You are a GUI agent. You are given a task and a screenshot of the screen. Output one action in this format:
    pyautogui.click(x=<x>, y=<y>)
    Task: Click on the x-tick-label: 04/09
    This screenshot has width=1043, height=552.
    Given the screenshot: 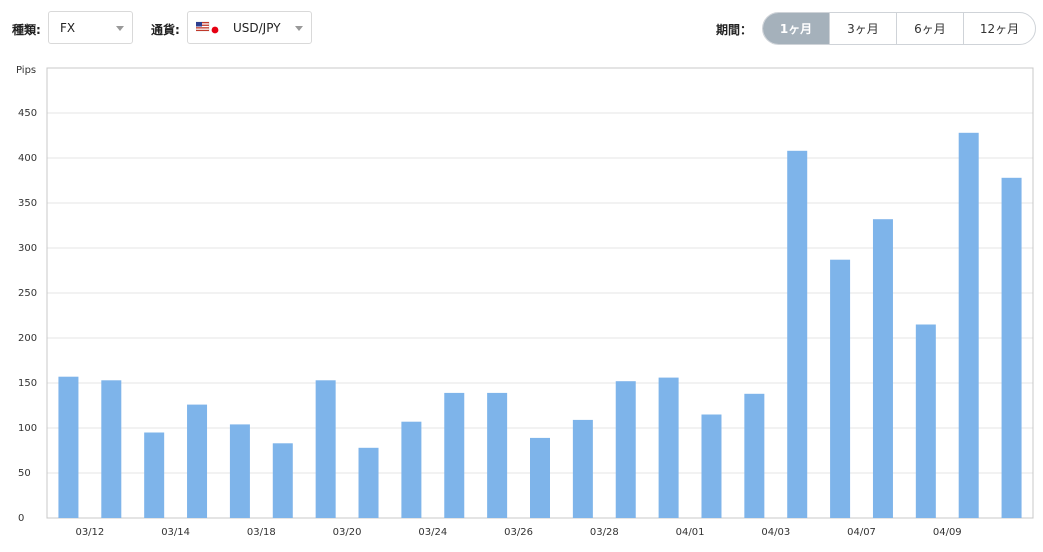 What is the action you would take?
    pyautogui.click(x=947, y=532)
    